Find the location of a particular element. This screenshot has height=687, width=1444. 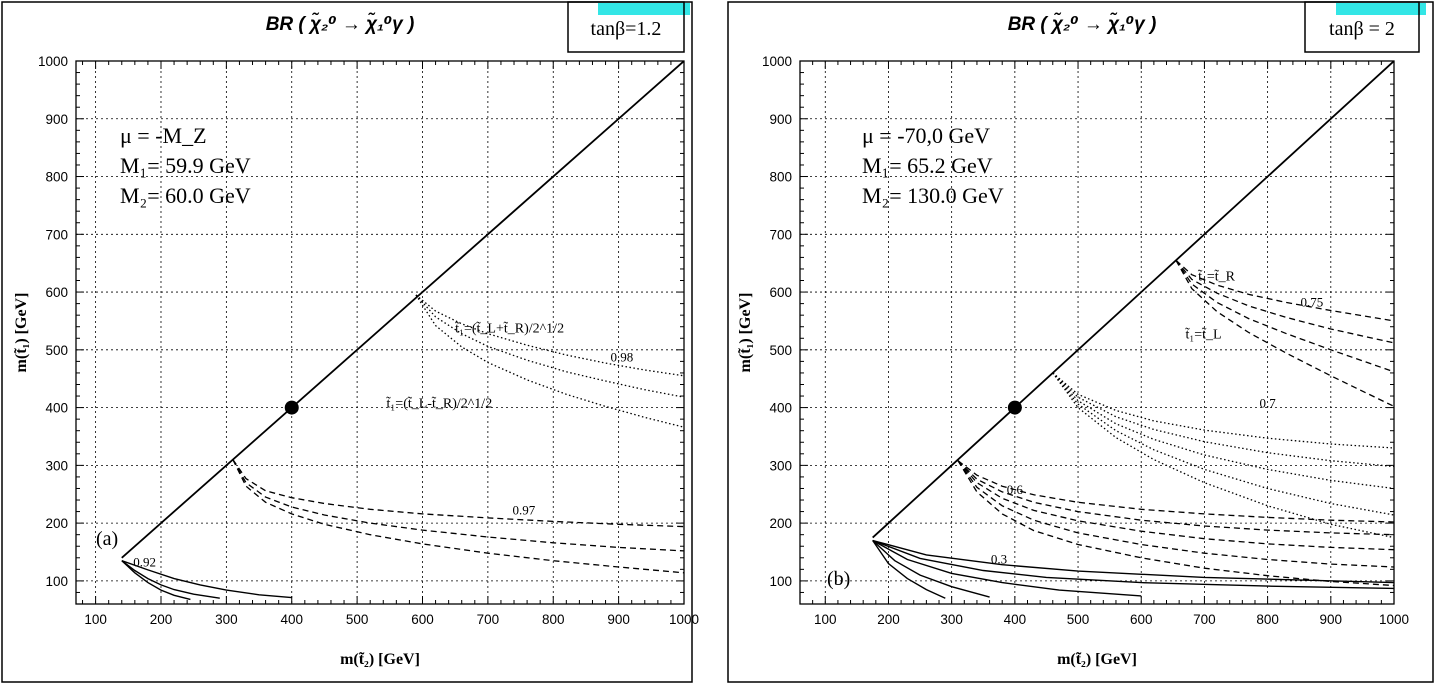

param-line: M₂= 60.0 GeV is located at coordinates (185, 195).